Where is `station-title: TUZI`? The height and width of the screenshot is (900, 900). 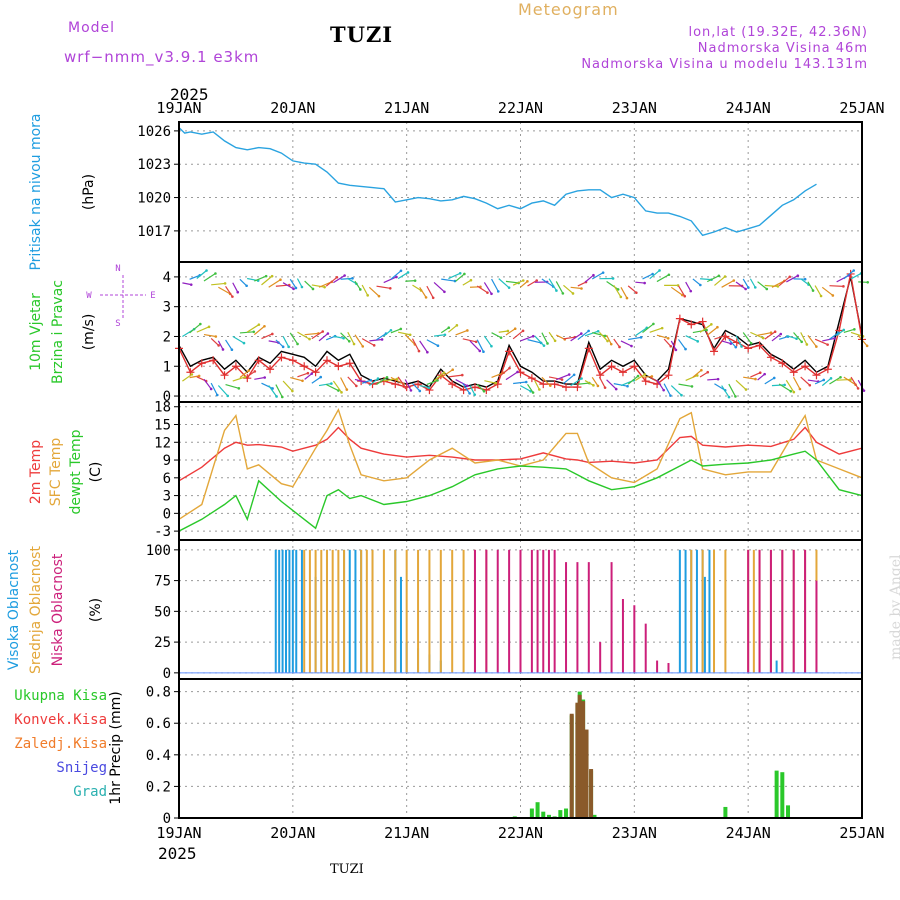
station-title: TUZI is located at coordinates (362, 34).